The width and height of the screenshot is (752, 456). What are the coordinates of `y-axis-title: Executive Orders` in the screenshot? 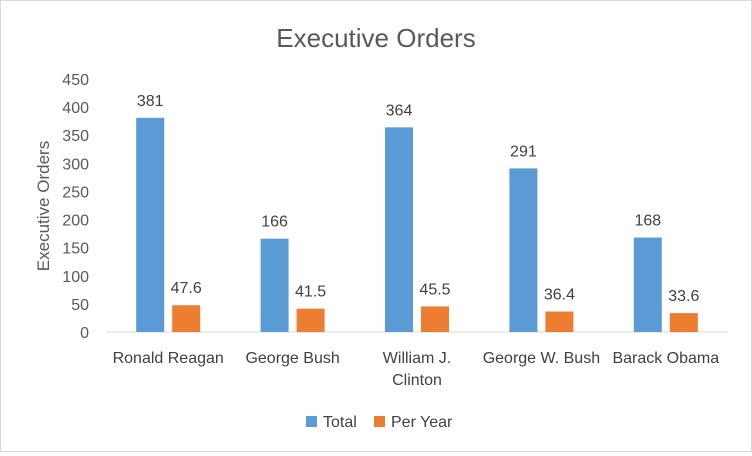 It's located at (43, 206).